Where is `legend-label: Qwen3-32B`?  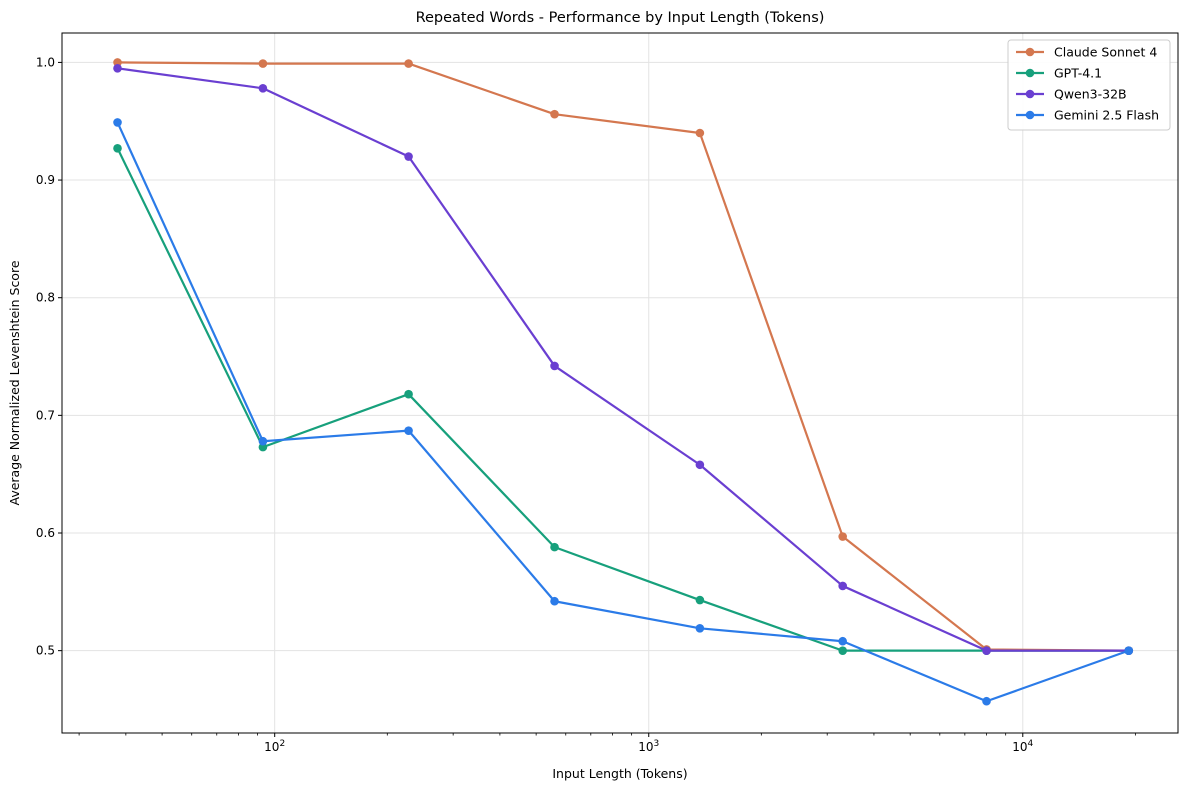
legend-label: Qwen3-32B is located at coordinates (1090, 94).